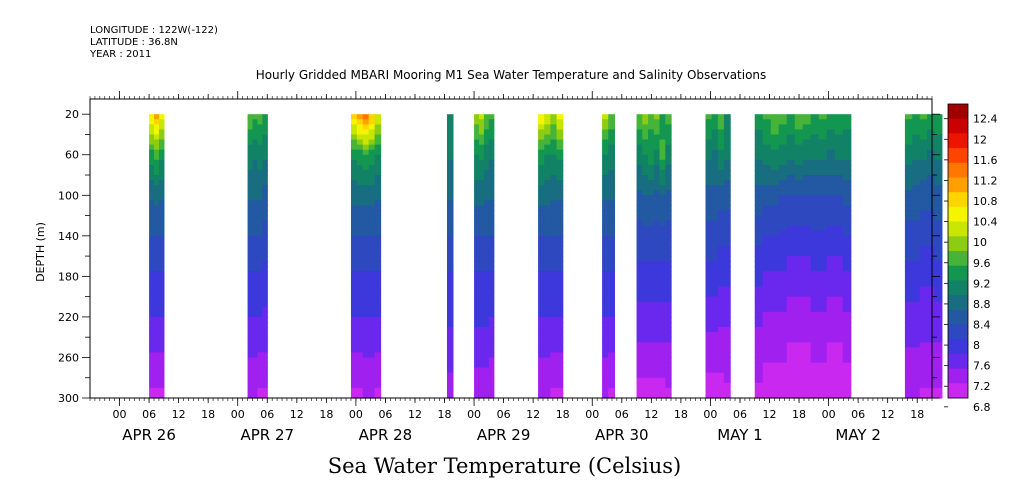 The height and width of the screenshot is (504, 1009). Describe the element at coordinates (622, 435) in the screenshot. I see `day-label: APR 30` at that location.